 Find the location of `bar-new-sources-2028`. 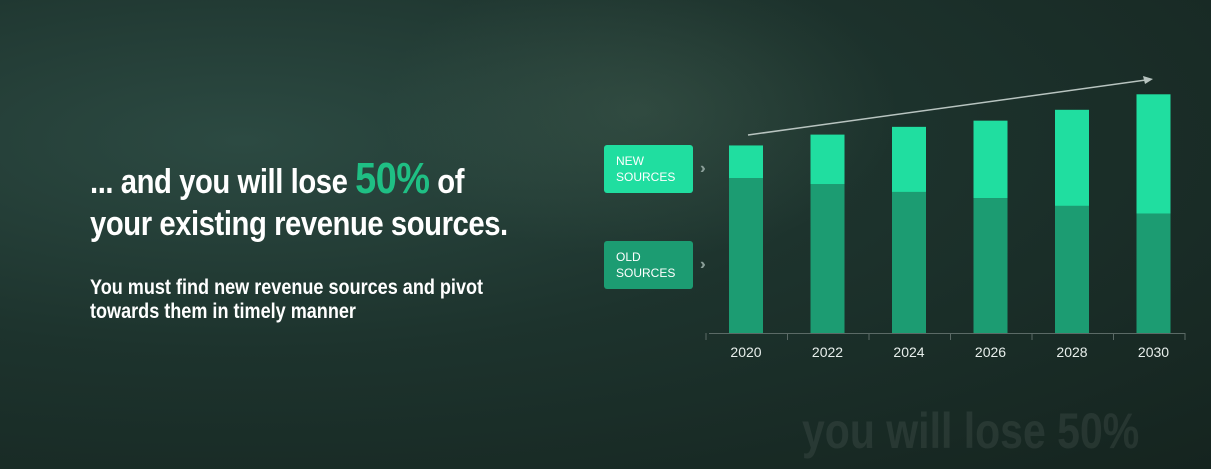

bar-new-sources-2028 is located at coordinates (1072, 157).